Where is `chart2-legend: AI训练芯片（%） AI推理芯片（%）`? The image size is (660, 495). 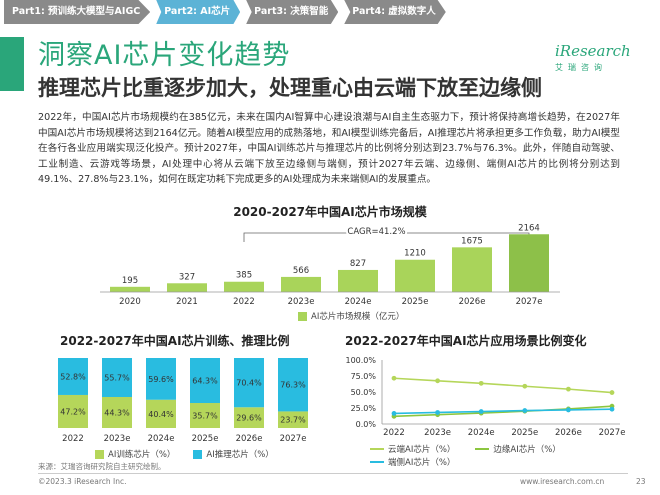 chart2-legend: AI训练芯片（%） AI推理芯片（%） is located at coordinates (184, 454).